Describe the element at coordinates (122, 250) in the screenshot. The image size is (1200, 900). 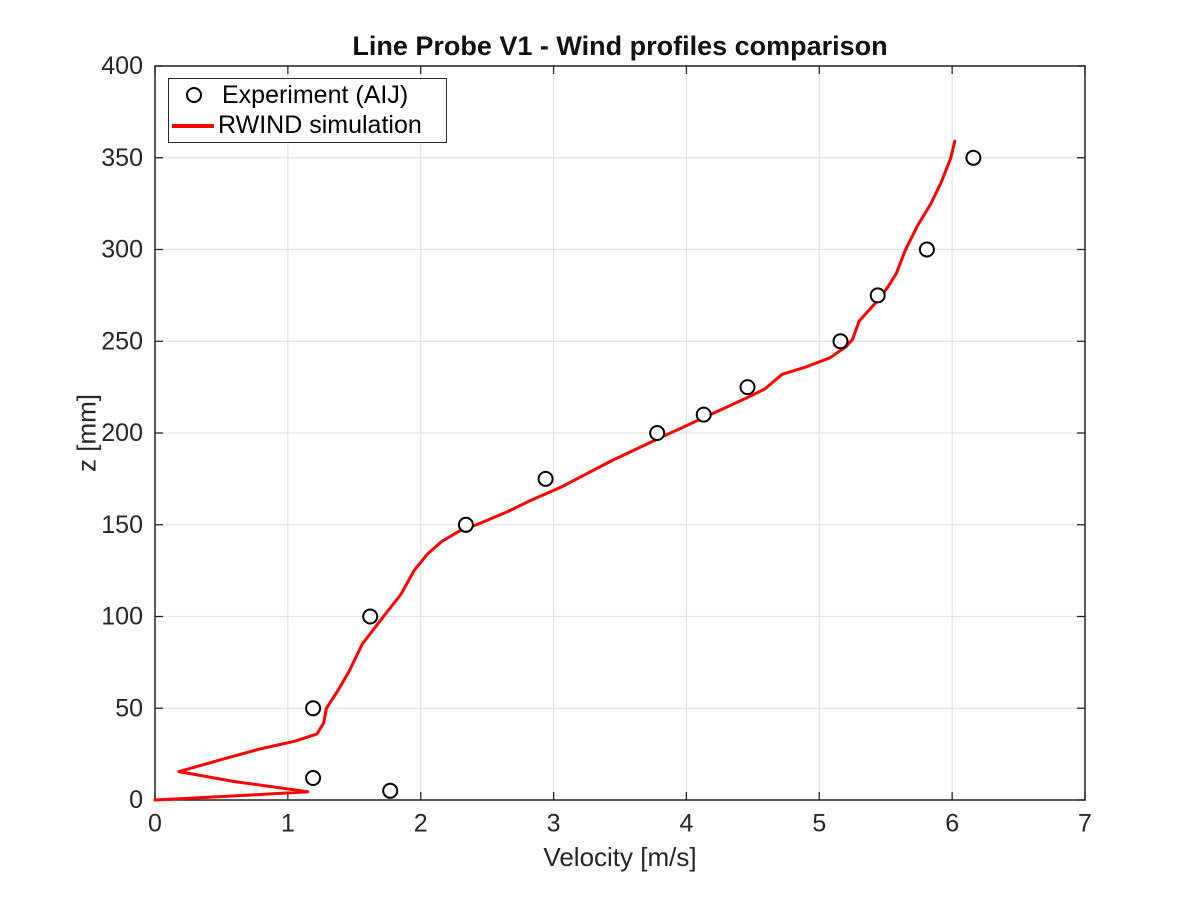
I see `y-tick-label: 300` at that location.